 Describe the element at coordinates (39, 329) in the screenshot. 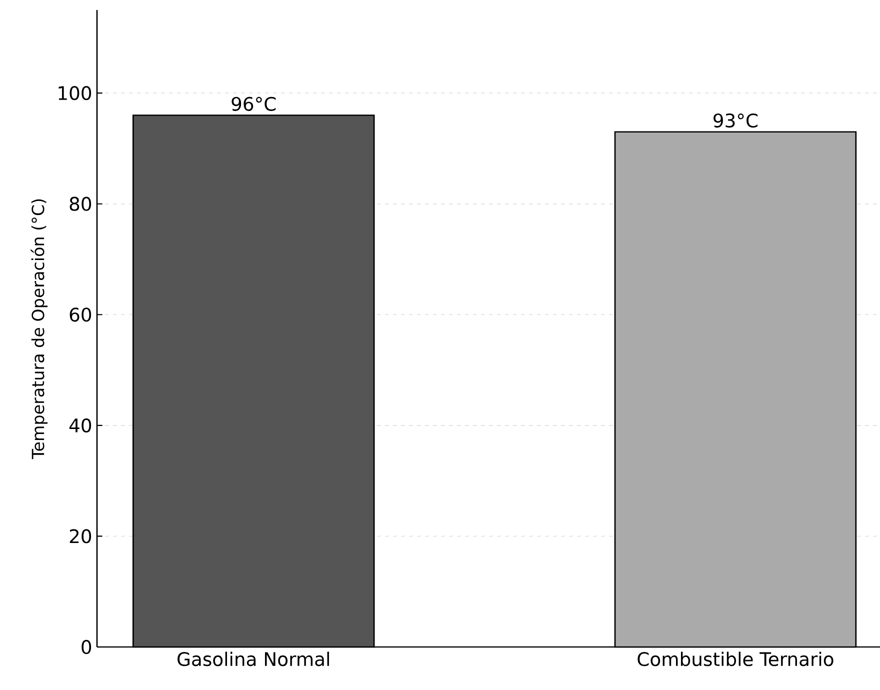

I see `y-axis-title: Temperatura de Operación (°C)` at that location.